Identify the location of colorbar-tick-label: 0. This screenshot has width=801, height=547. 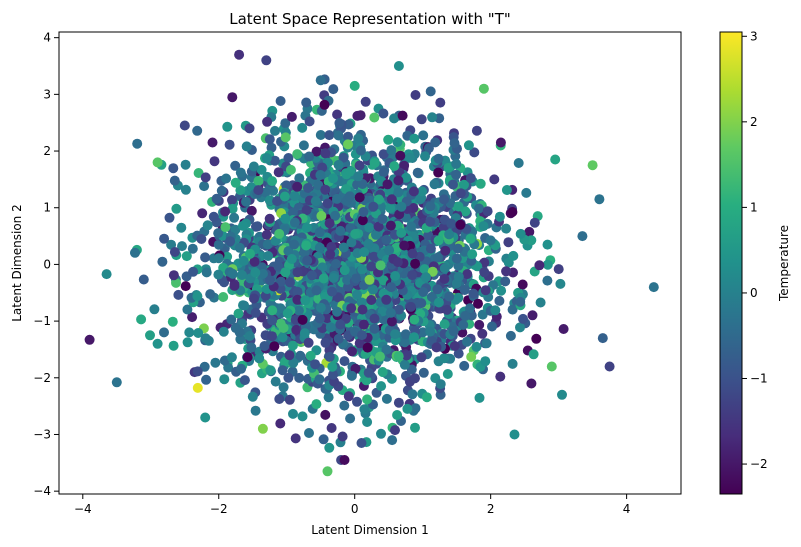
(754, 293).